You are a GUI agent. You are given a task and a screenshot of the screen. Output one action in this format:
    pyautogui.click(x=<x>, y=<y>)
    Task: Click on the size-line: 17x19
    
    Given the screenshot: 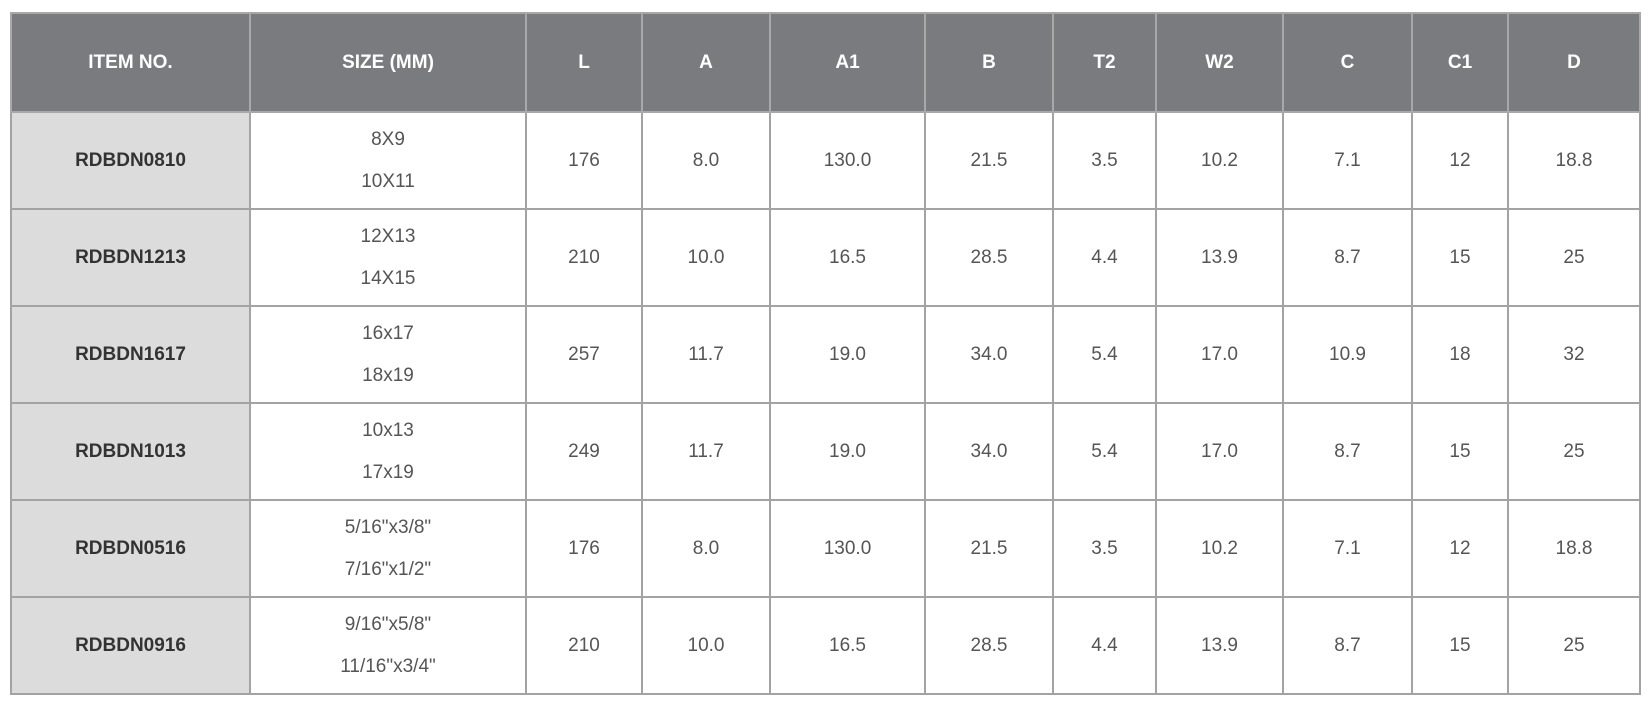 What is the action you would take?
    pyautogui.click(x=388, y=472)
    